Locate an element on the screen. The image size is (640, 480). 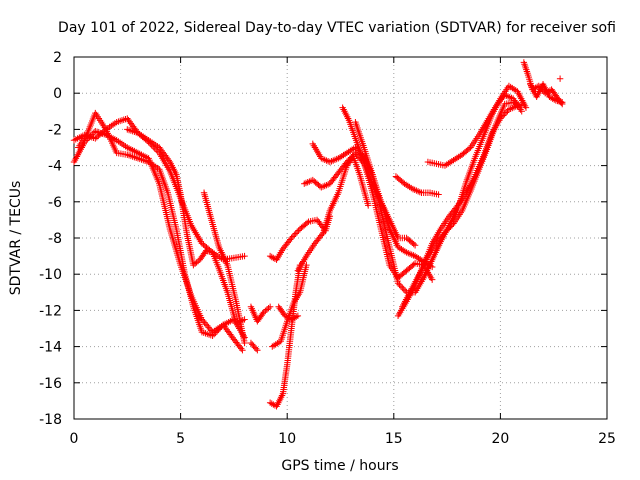
series-track-g is located at coordinates (254, 346).